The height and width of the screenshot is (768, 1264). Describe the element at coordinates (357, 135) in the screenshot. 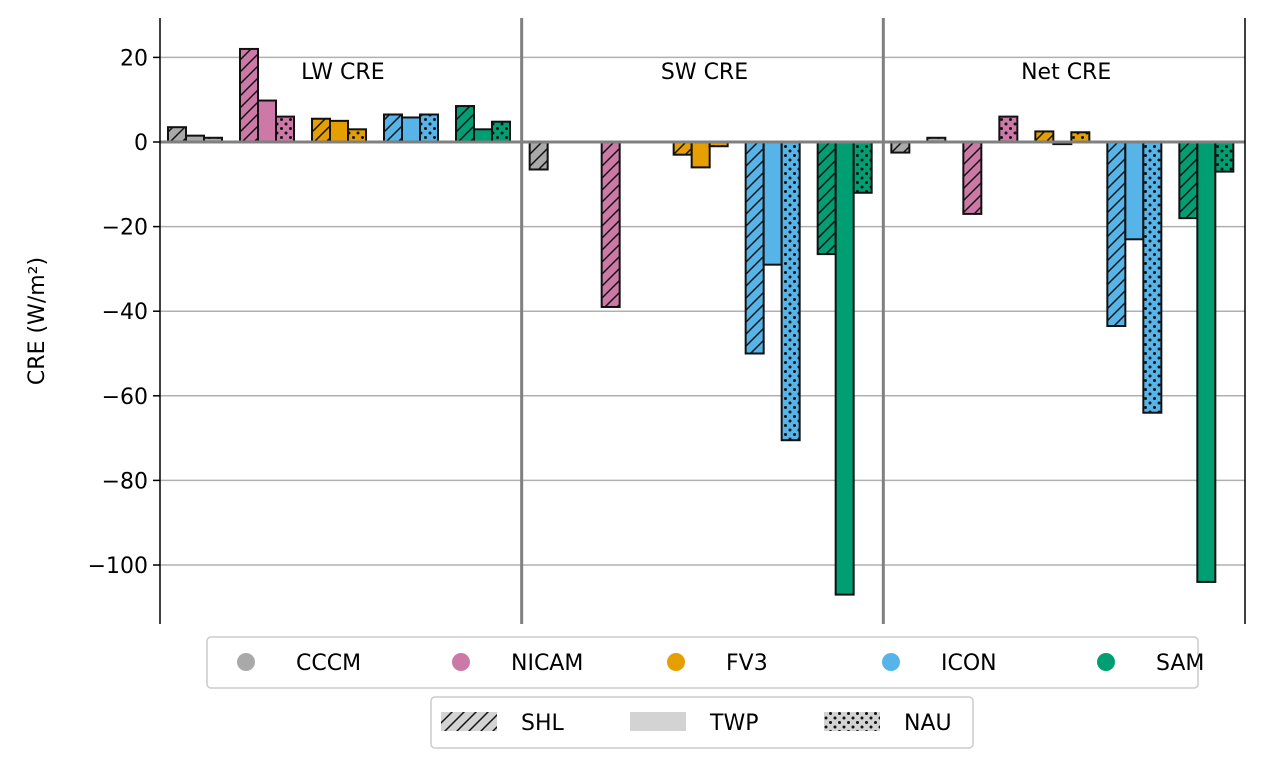

I see `bar-lw-cre-fv3-nau` at that location.